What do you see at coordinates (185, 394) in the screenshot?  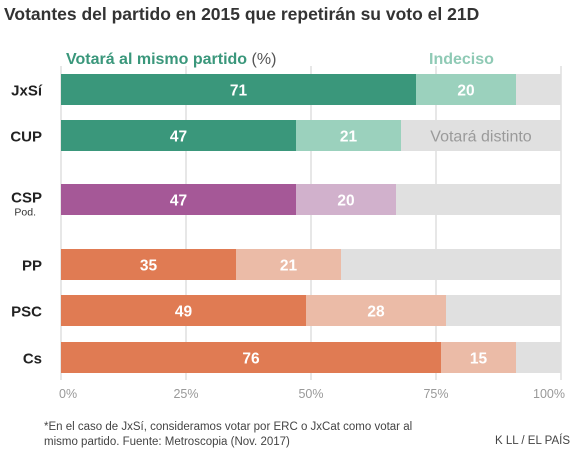 I see `x-tick-label: 25%` at bounding box center [185, 394].